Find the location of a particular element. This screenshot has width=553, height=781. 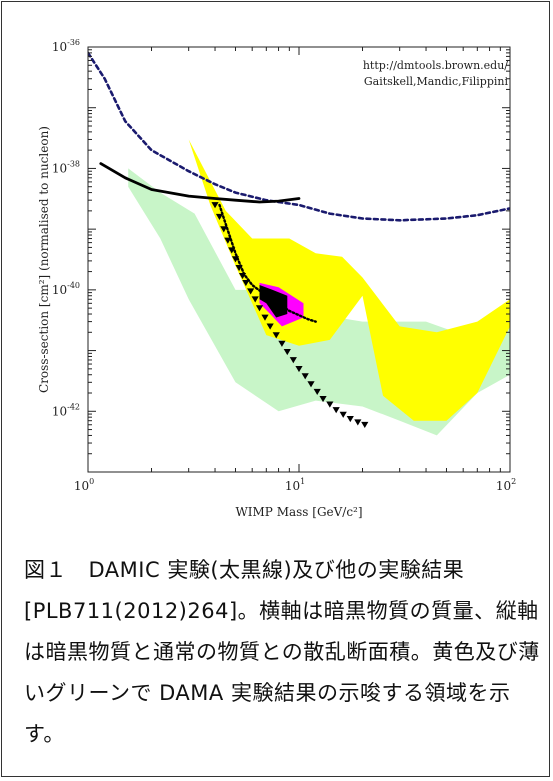

annotation-line-0: http://dmtools.brown.edu/ is located at coordinates (435, 65).